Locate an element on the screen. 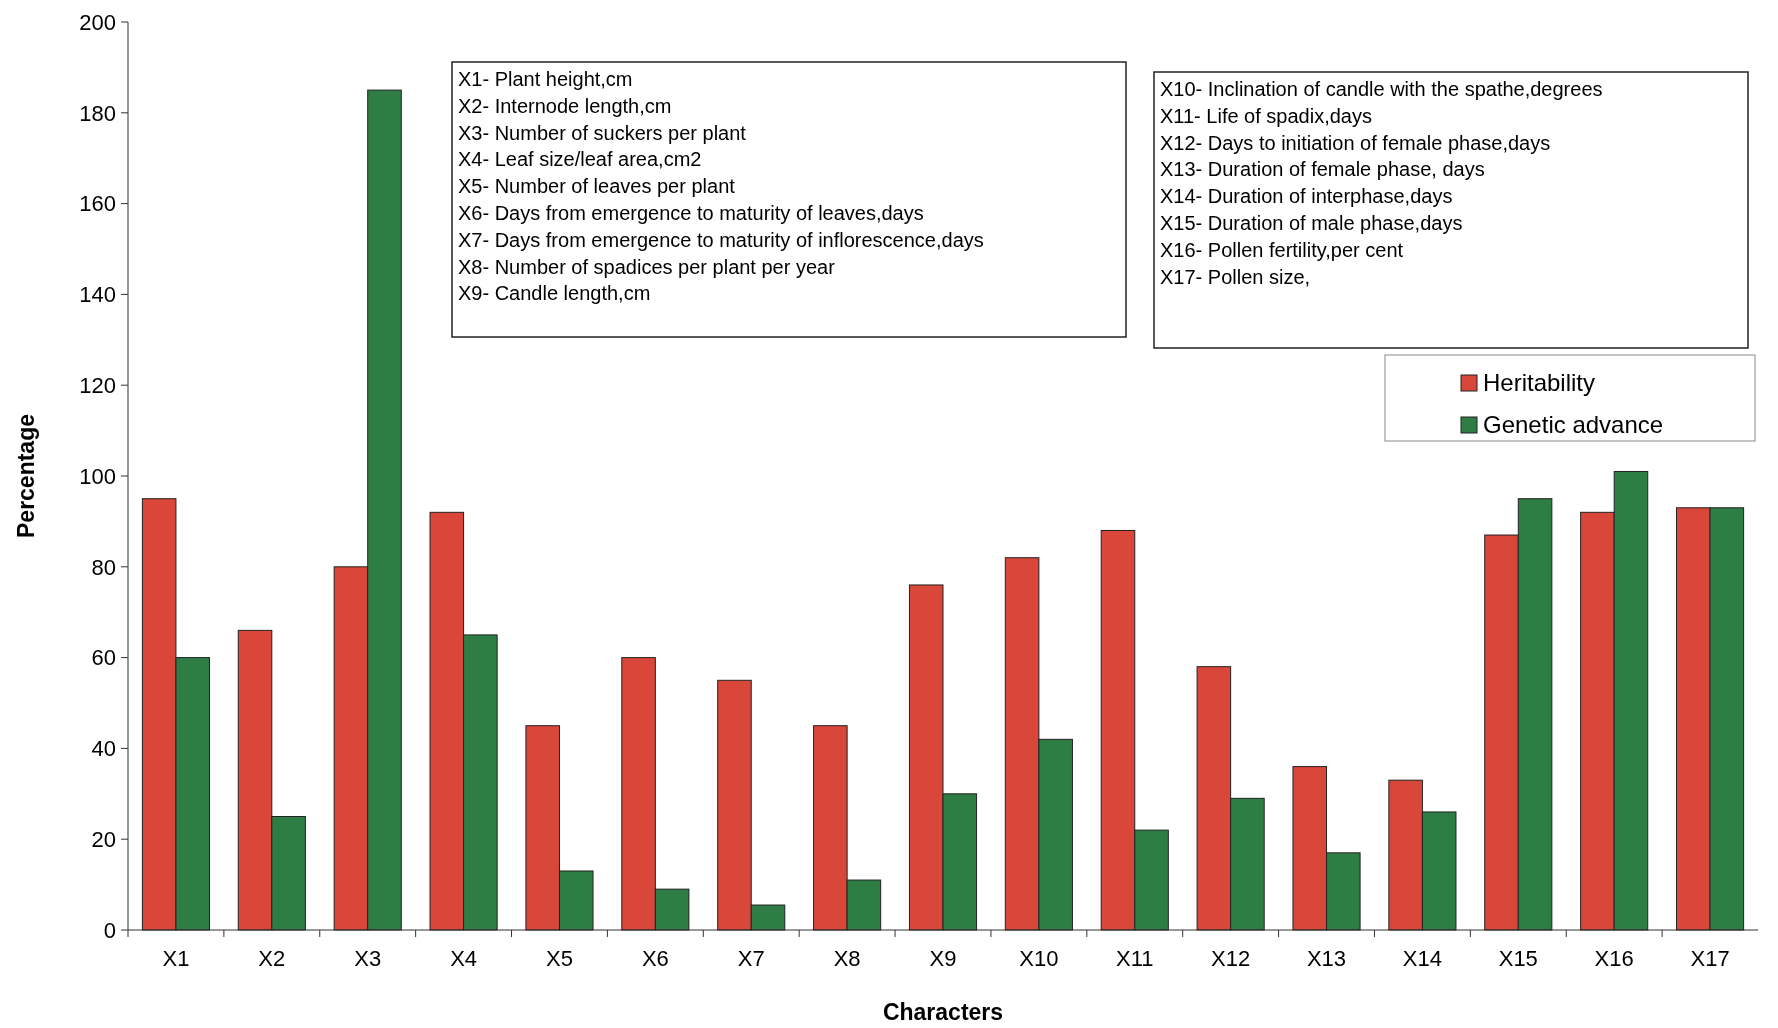  y-tick-label: 40 is located at coordinates (103, 749).